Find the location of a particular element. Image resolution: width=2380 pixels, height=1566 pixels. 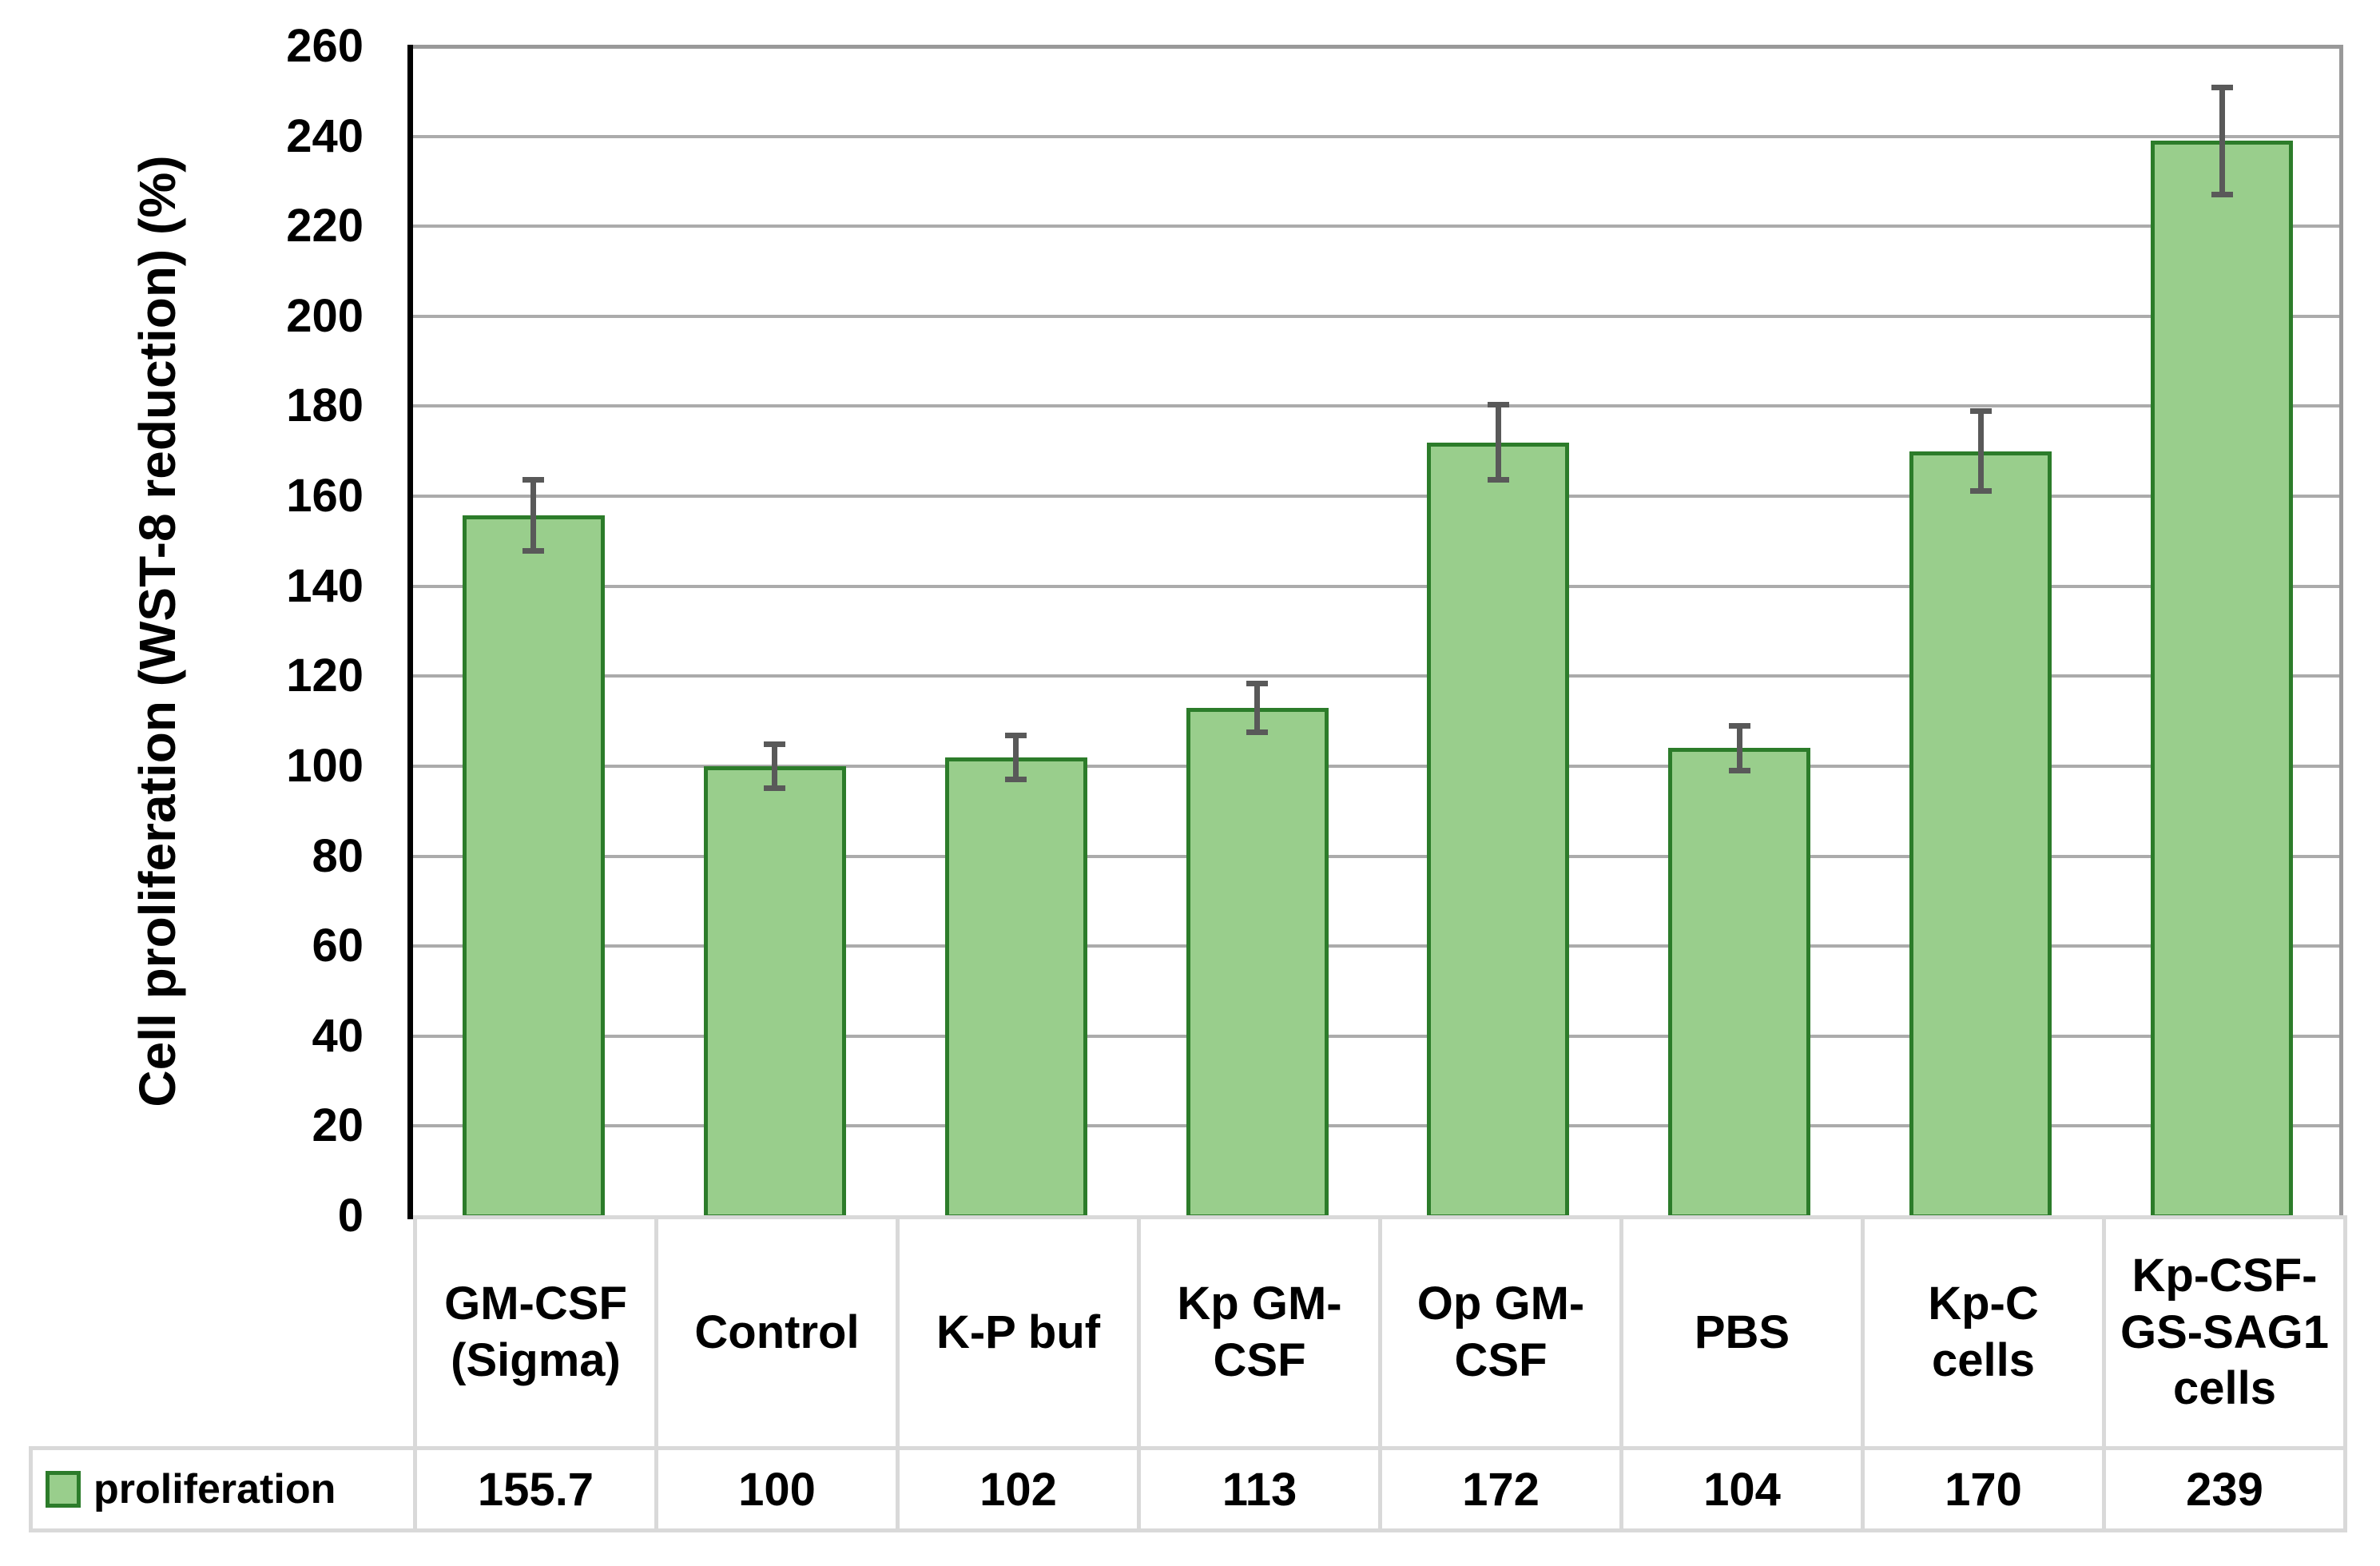

value-cell: 239 is located at coordinates (2224, 1489).